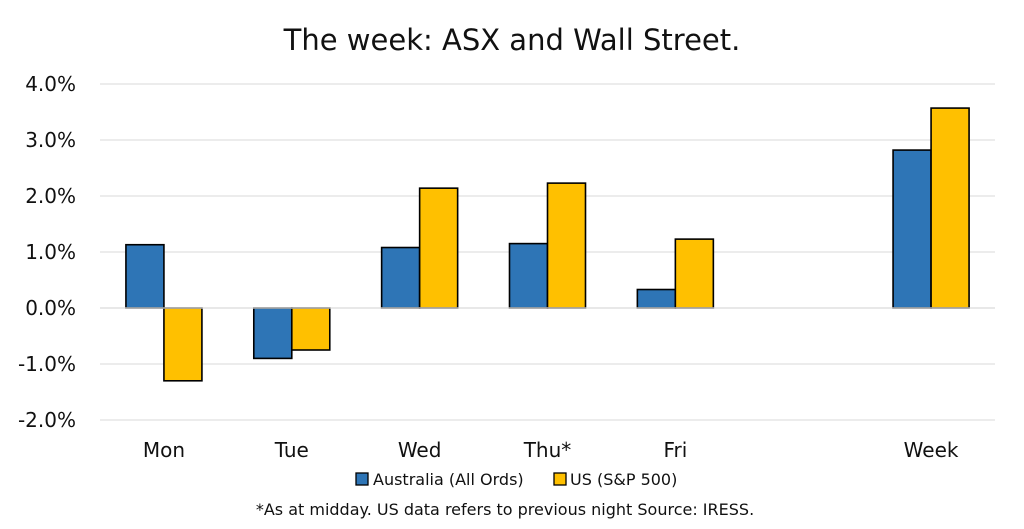  Describe the element at coordinates (528, 275) in the screenshot. I see `bar-australia-thu` at that location.